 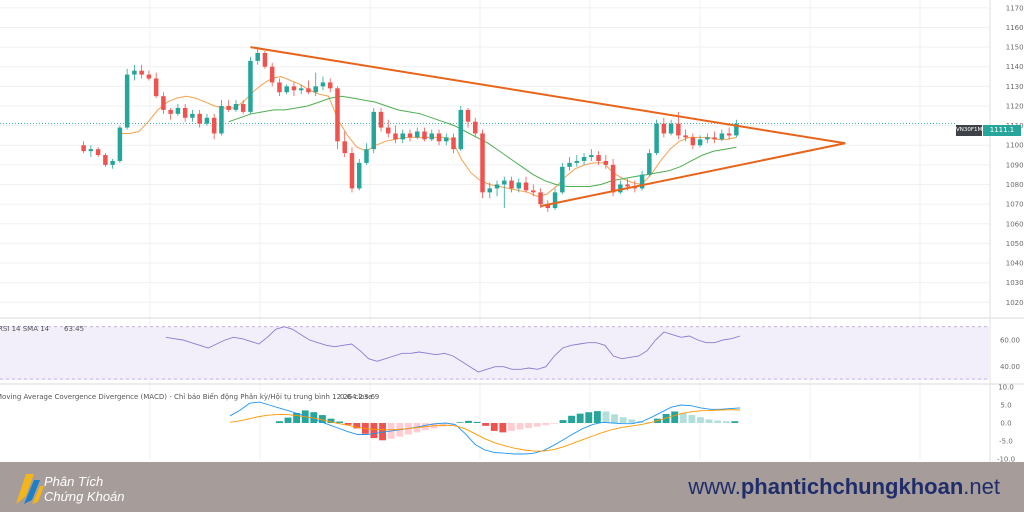 I want to click on price-tick-label: 1140.0, so click(x=1015, y=67).